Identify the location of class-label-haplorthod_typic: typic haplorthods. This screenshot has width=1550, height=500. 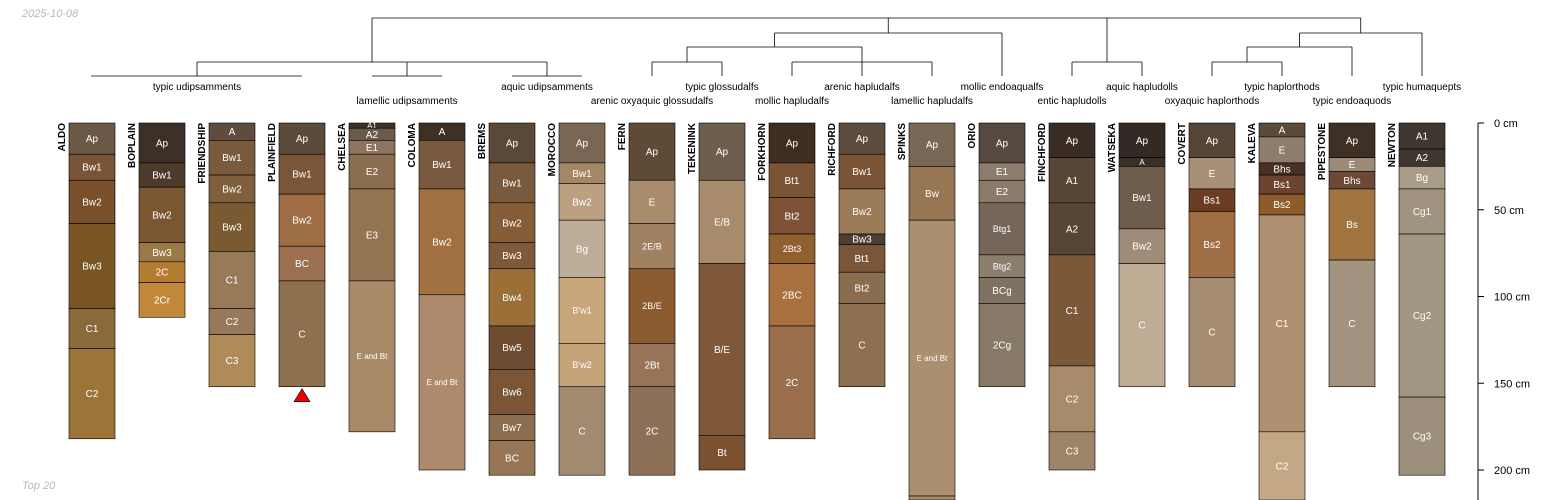
(1282, 87).